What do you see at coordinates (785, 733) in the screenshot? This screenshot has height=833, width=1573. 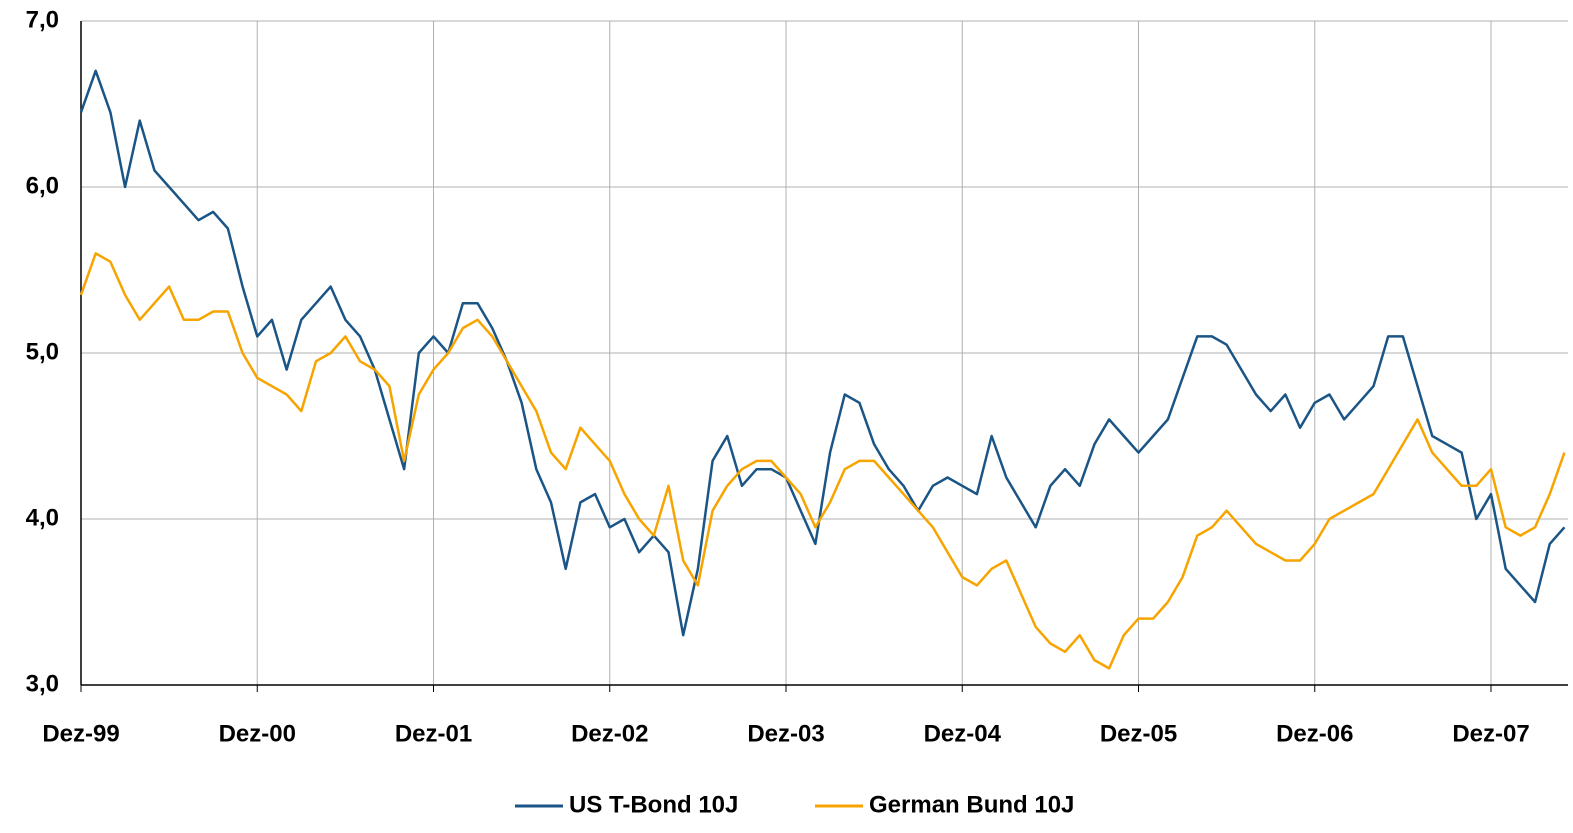 I see `x-tick-label: Dez-03` at bounding box center [785, 733].